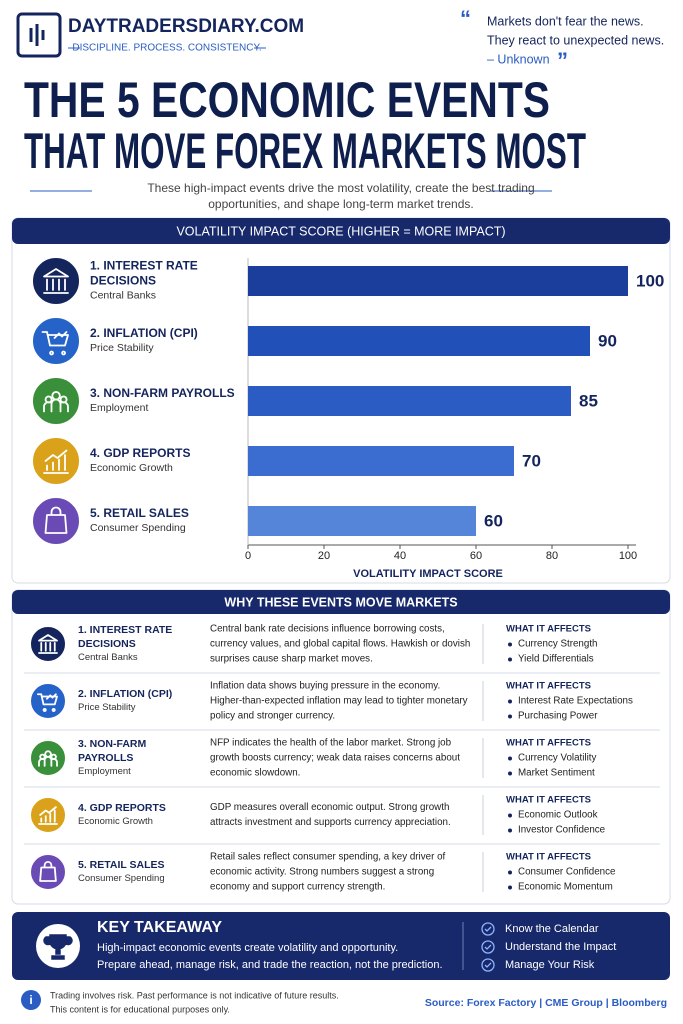 The image size is (683, 1024). I want to click on affects-item: Yield Differentials, so click(586, 659).